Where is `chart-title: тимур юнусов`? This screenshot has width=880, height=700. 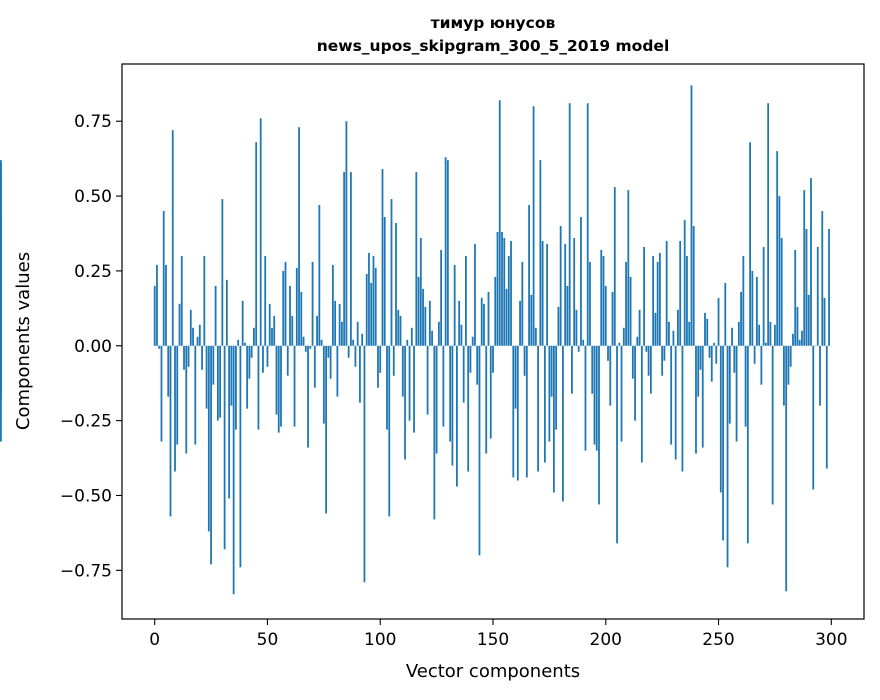 chart-title: тимур юнусов is located at coordinates (493, 23).